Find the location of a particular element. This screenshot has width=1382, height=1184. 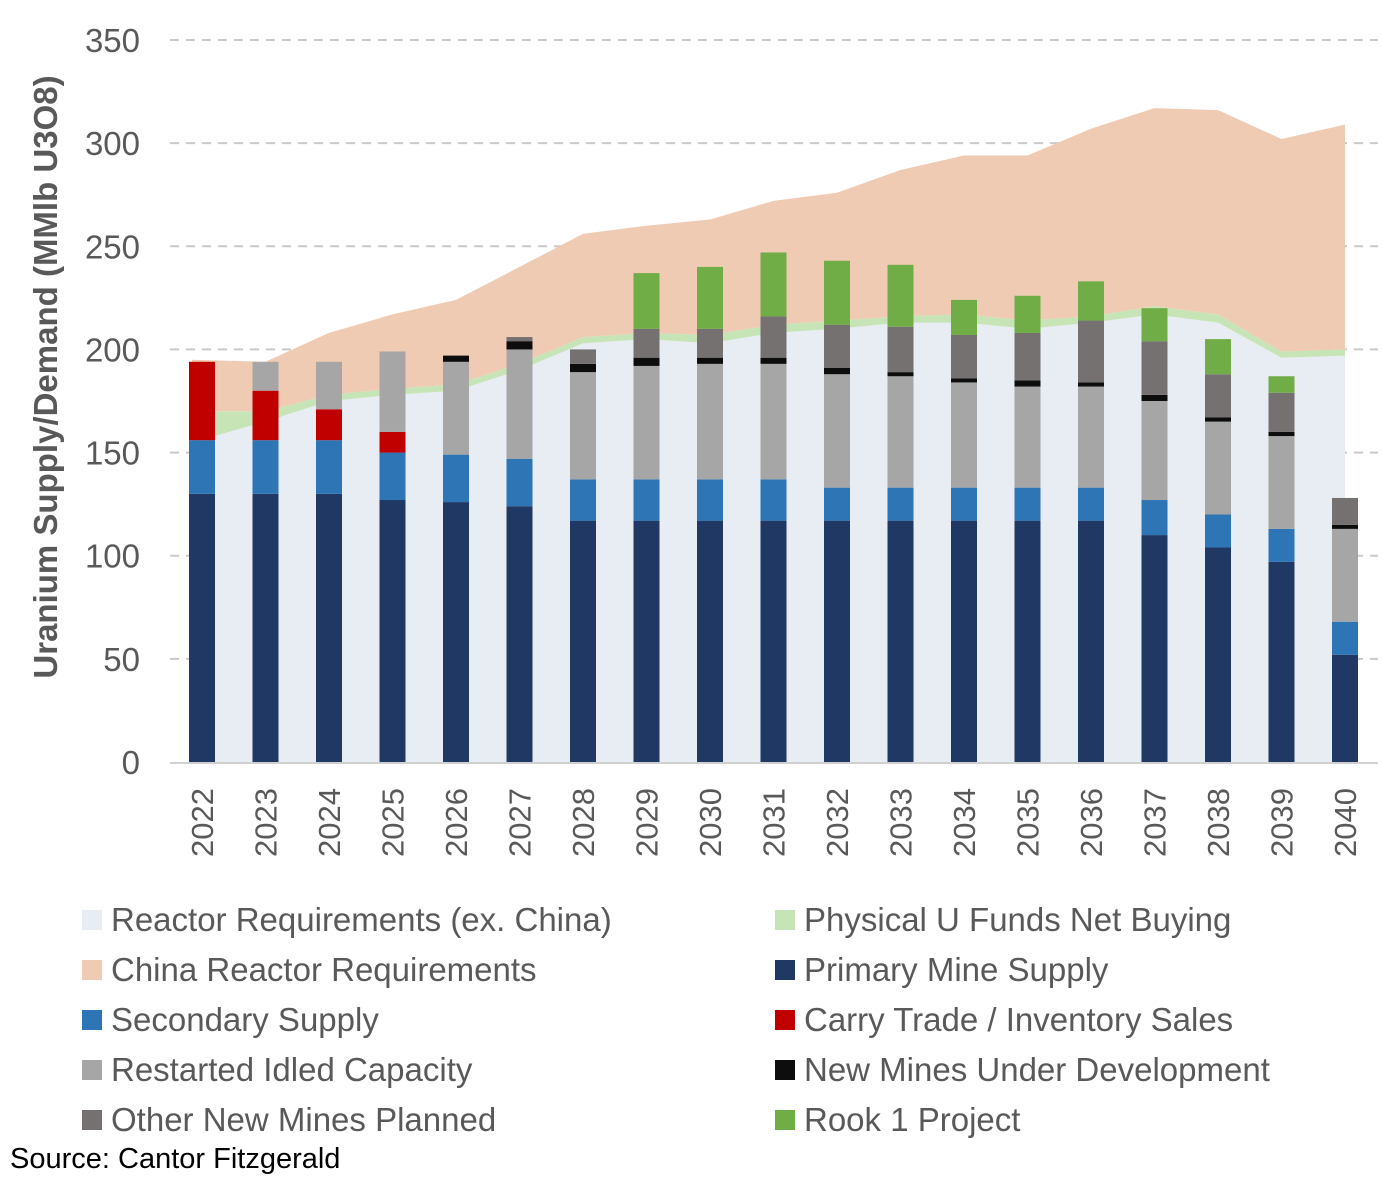

bar-rook-1-project-2035 is located at coordinates (1027, 314).